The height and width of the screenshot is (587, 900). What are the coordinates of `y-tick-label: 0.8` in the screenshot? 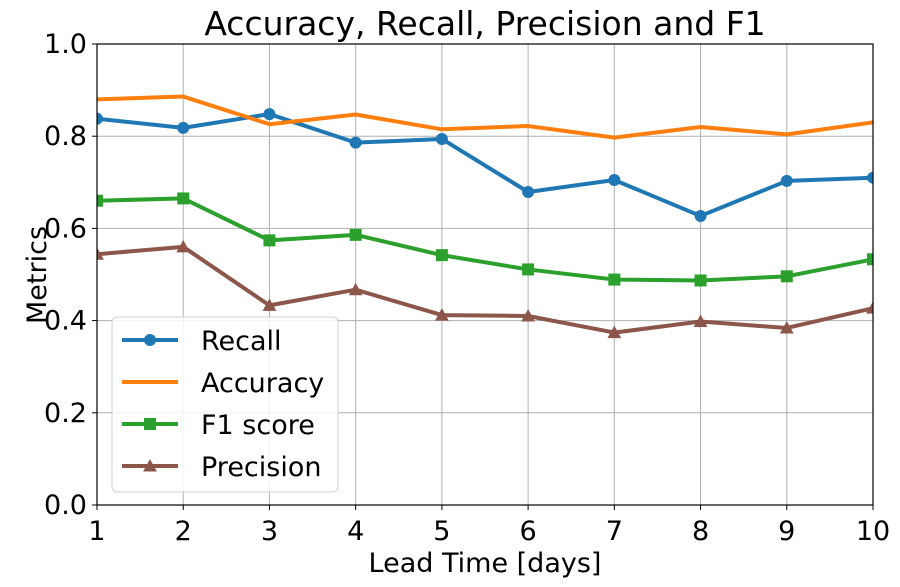 It's located at (65, 136).